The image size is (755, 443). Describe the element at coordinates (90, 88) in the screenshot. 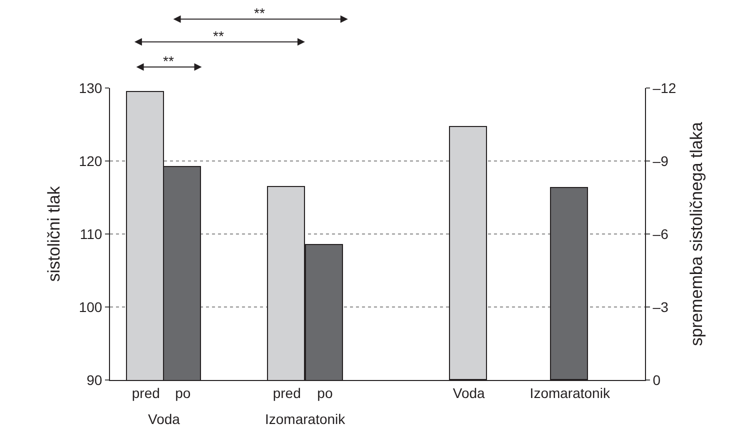

I see `y-tick-label: 130` at that location.